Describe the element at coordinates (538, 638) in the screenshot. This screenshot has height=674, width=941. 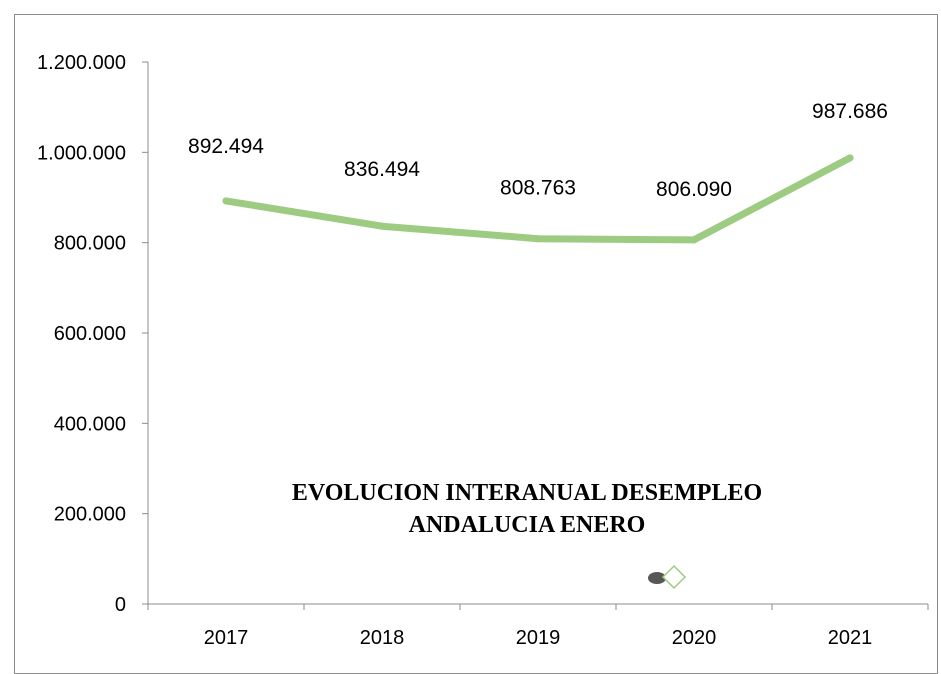
I see `x-tick-label: 2019` at that location.